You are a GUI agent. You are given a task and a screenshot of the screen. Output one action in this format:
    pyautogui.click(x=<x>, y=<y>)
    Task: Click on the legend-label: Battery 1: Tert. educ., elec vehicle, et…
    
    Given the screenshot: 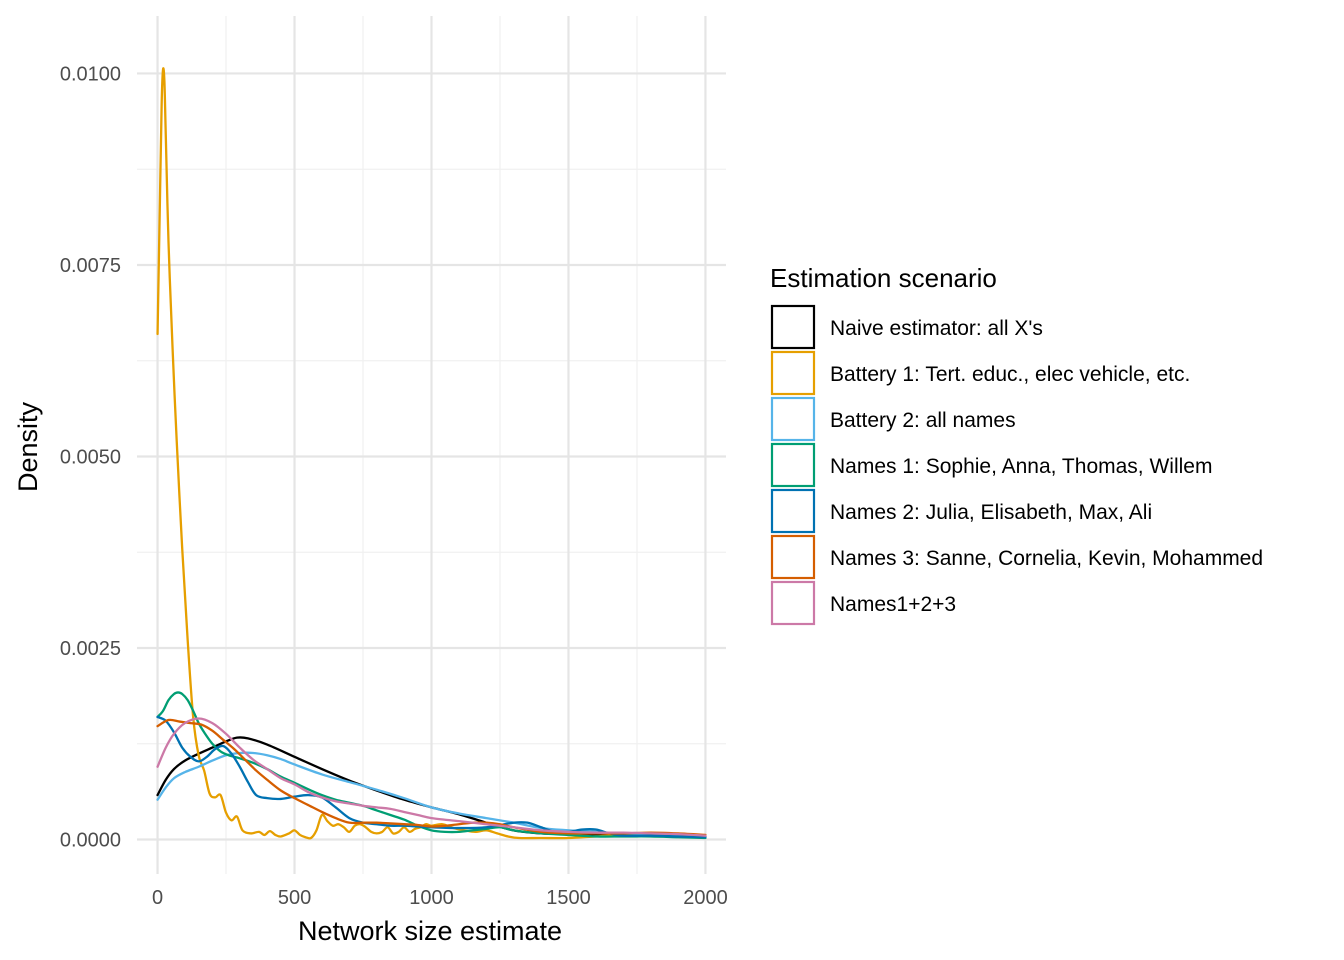 What is the action you would take?
    pyautogui.click(x=1010, y=374)
    